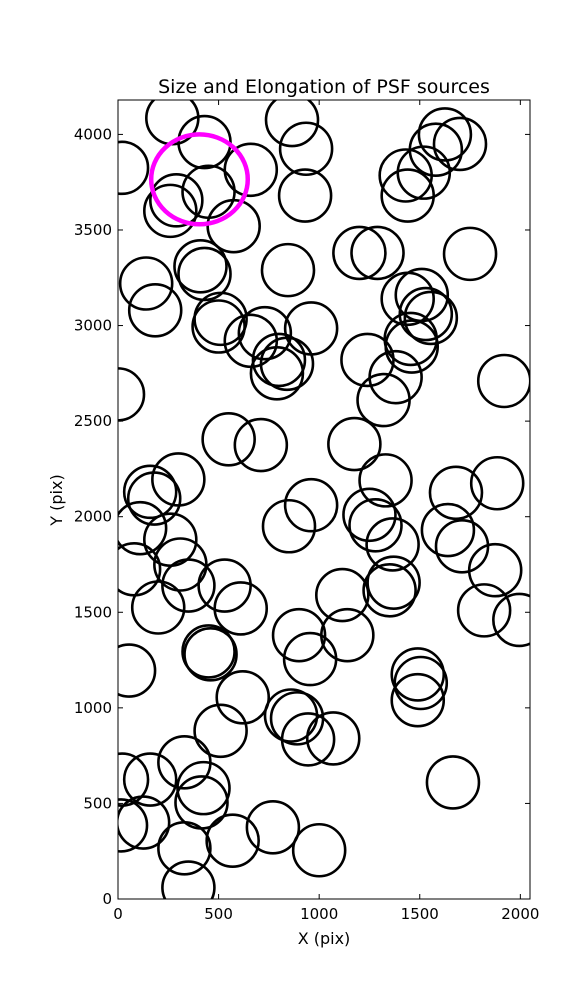  What do you see at coordinates (93, 421) in the screenshot?
I see `y-tick-label-6: 2500` at bounding box center [93, 421].